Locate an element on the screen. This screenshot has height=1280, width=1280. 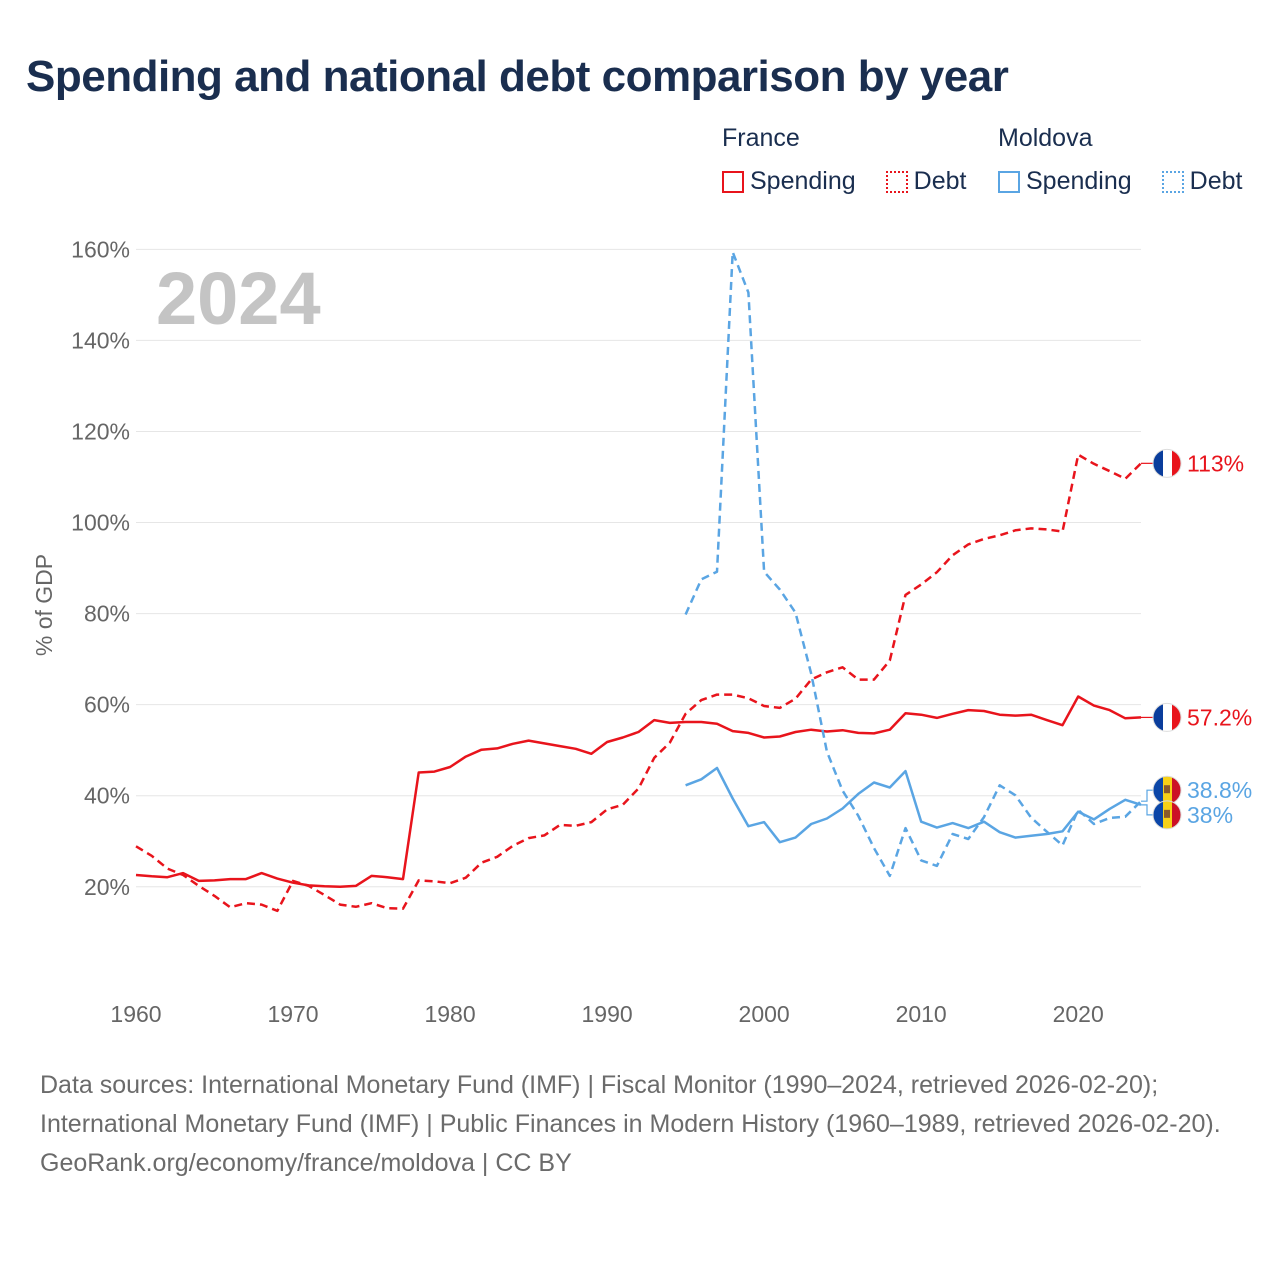
legend-france-debt-label: Debt is located at coordinates (940, 181).